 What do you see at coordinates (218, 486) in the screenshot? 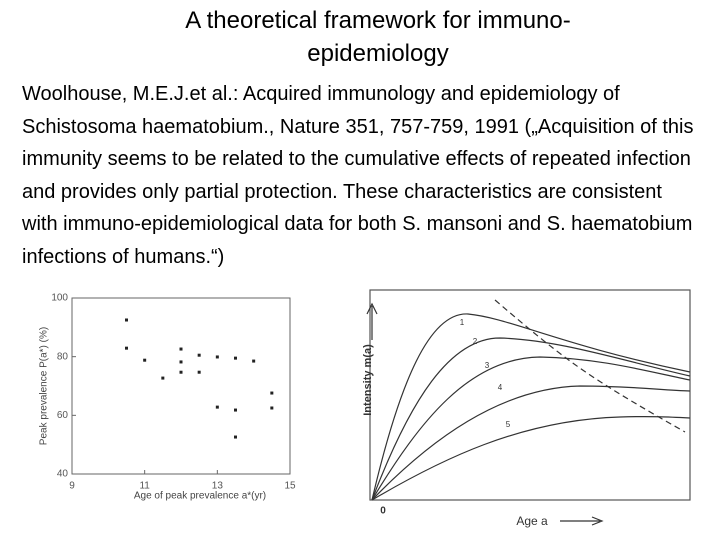
I see `x-tick-label: 13` at bounding box center [218, 486].